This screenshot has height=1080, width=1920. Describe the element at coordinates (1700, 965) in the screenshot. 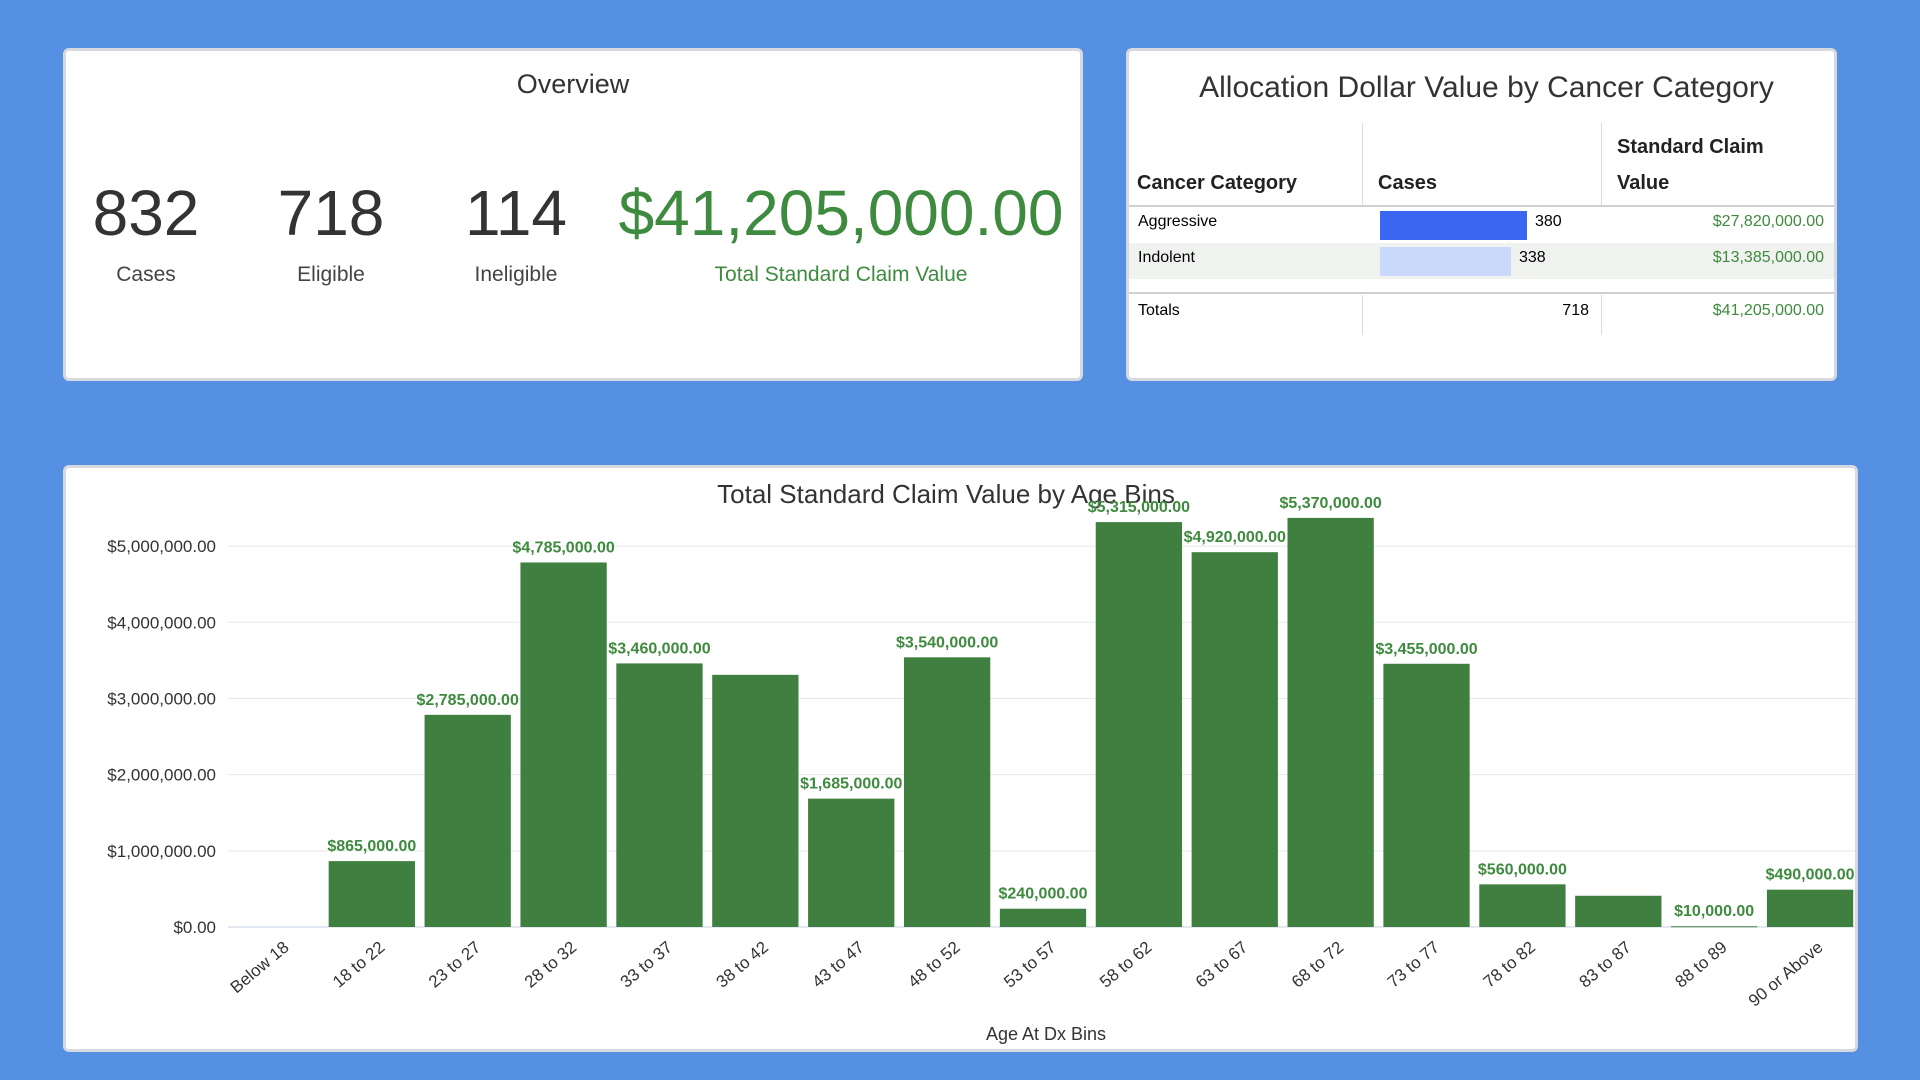

I see `x-tick-label: 88 to 89` at that location.